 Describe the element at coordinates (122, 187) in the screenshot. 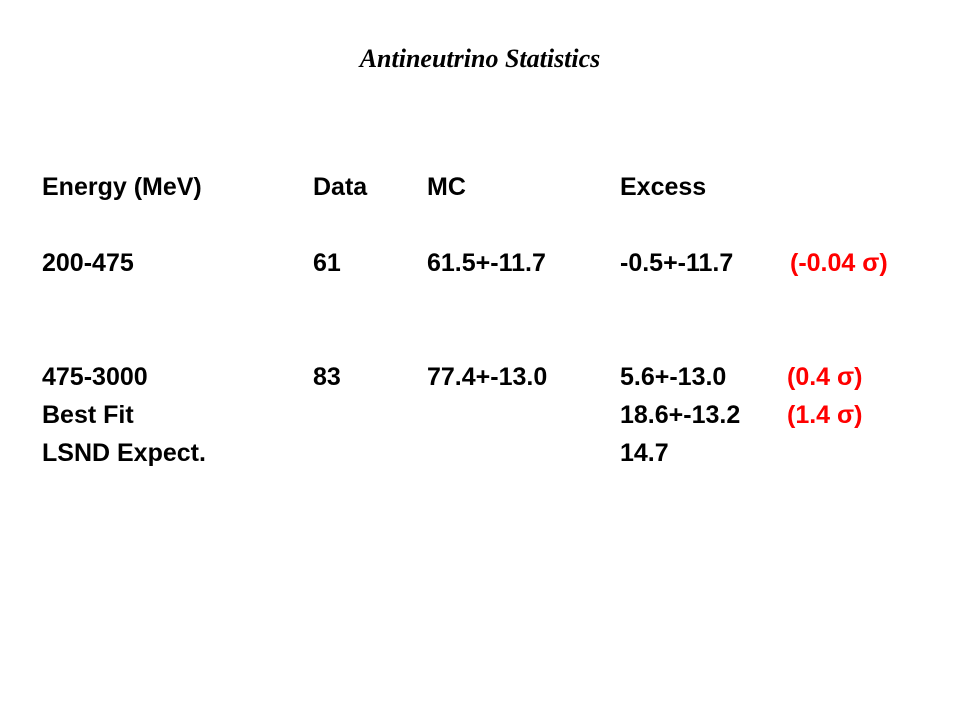

I see `header-cell: Energy (MeV)` at that location.